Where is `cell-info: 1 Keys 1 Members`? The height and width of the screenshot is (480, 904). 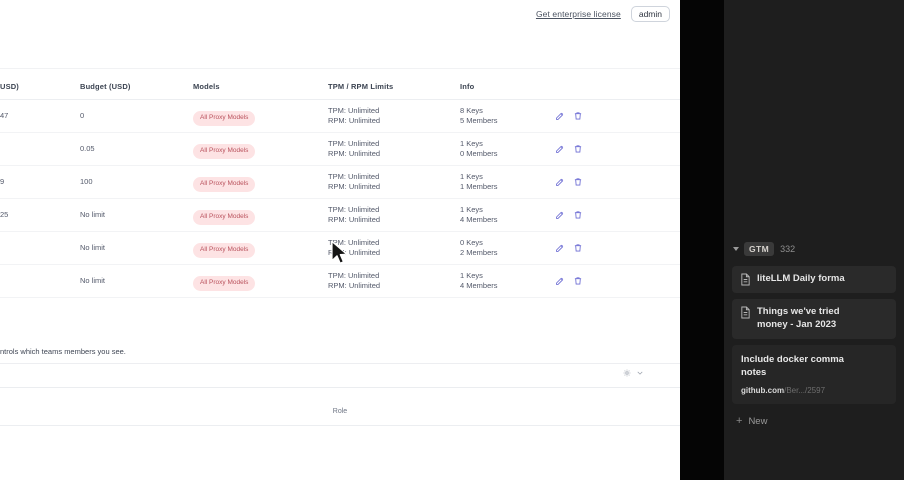
cell-info: 1 Keys 1 Members is located at coordinates (507, 181).